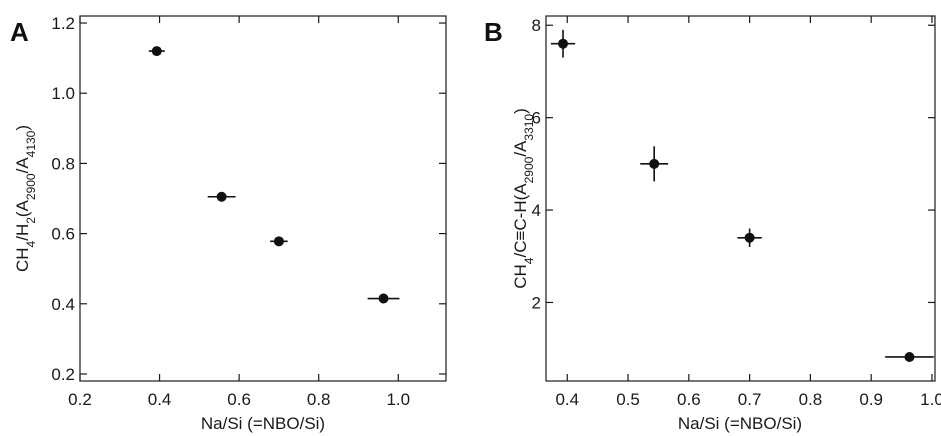  Describe the element at coordinates (567, 399) in the screenshot. I see `panel-b-x-tick-label: 0.4` at that location.